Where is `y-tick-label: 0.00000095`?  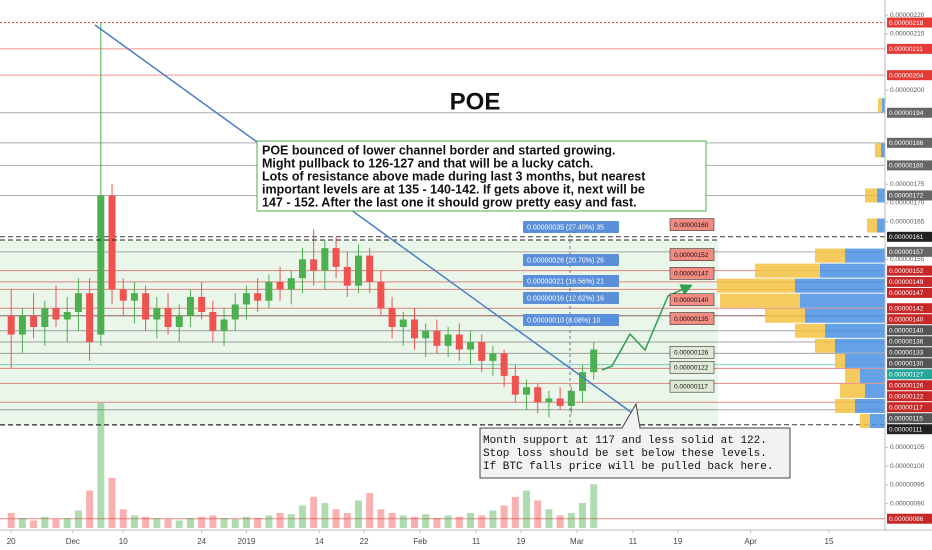
y-tick-label: 0.00000095 is located at coordinates (907, 485).